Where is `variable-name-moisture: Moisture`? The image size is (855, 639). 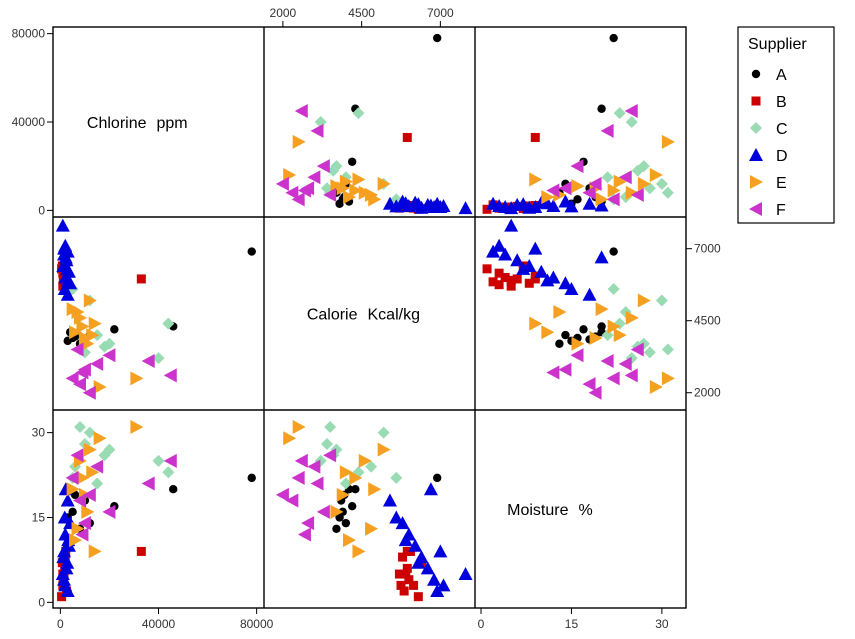 variable-name-moisture: Moisture is located at coordinates (537, 510).